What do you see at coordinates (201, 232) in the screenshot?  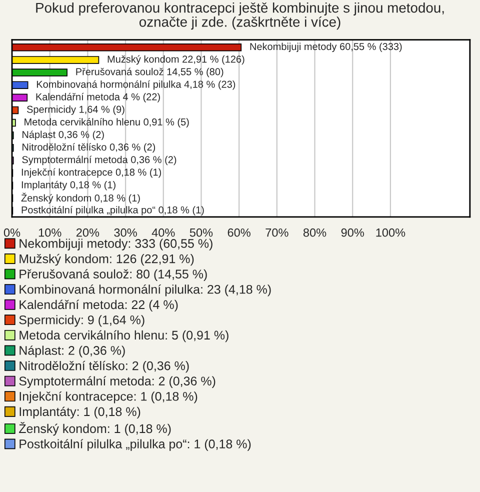 I see `x-tick-label: 50%` at bounding box center [201, 232].